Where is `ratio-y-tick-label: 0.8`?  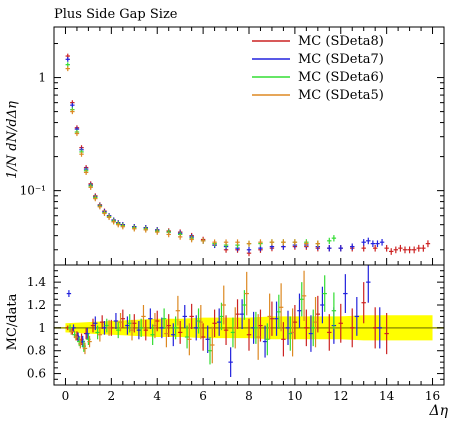
ratio-y-tick-label: 0.8 is located at coordinates (36, 351).